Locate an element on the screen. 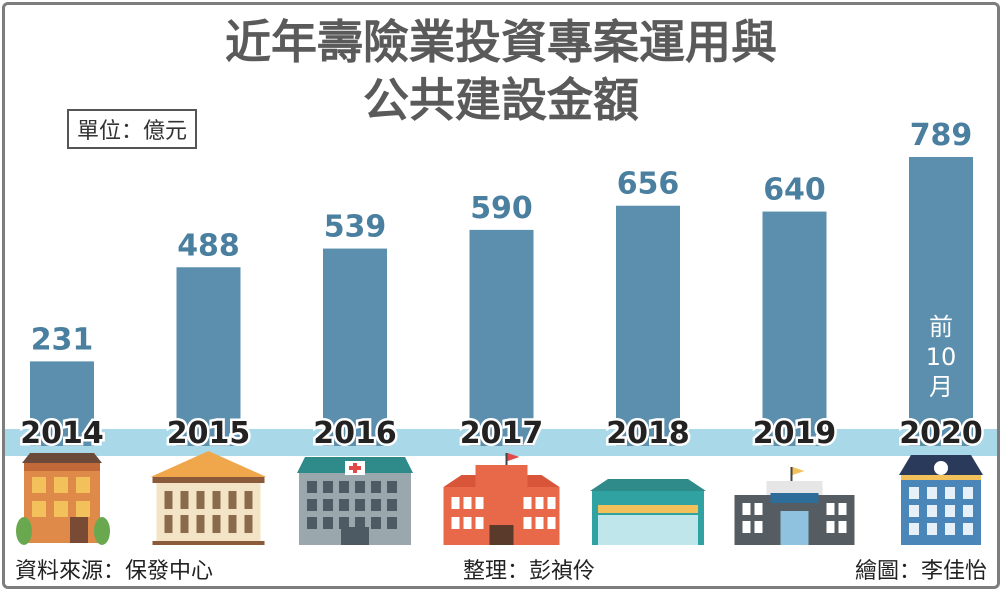  footer: 資料來源：保發中心 整理：彭禎伶 繪圖：李佳怡 is located at coordinates (501, 568).